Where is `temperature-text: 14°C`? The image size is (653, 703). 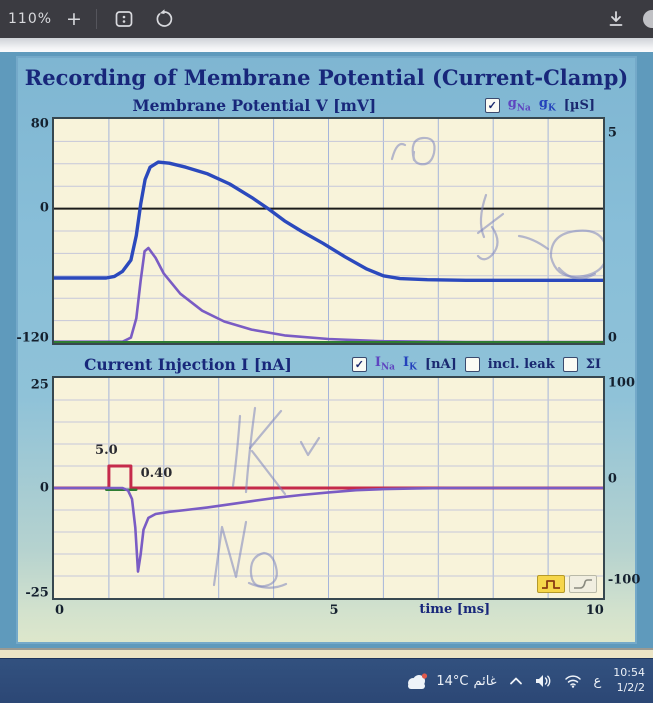
temperature-text: 14°C is located at coordinates (452, 681).